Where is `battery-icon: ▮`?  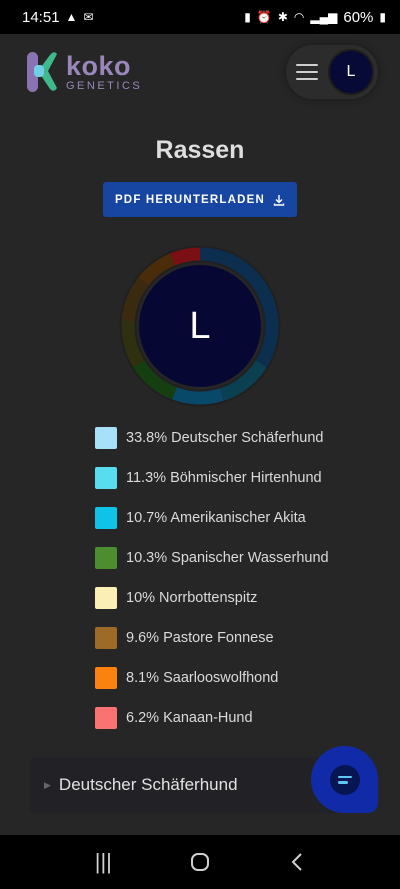
battery-icon: ▮ is located at coordinates (382, 17).